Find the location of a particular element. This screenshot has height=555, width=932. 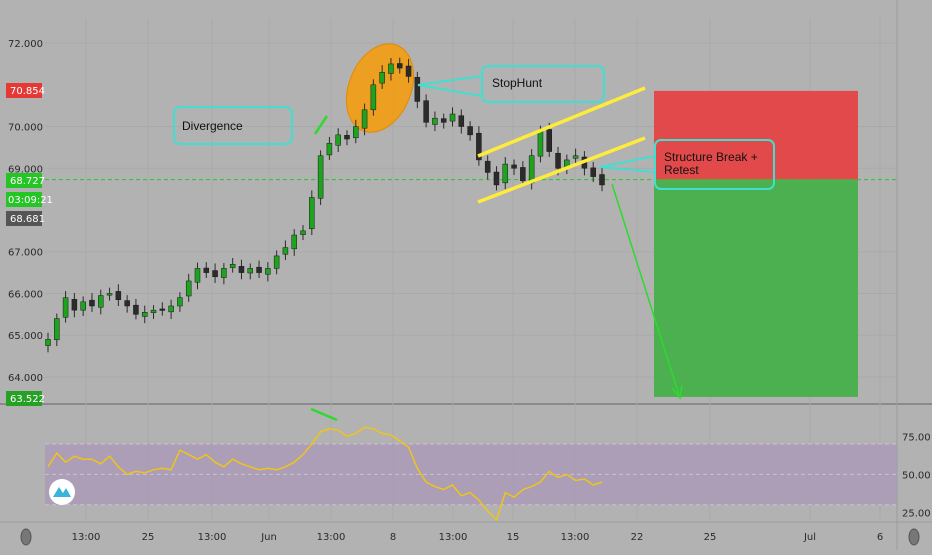

rsi-line is located at coordinates (325, 474).